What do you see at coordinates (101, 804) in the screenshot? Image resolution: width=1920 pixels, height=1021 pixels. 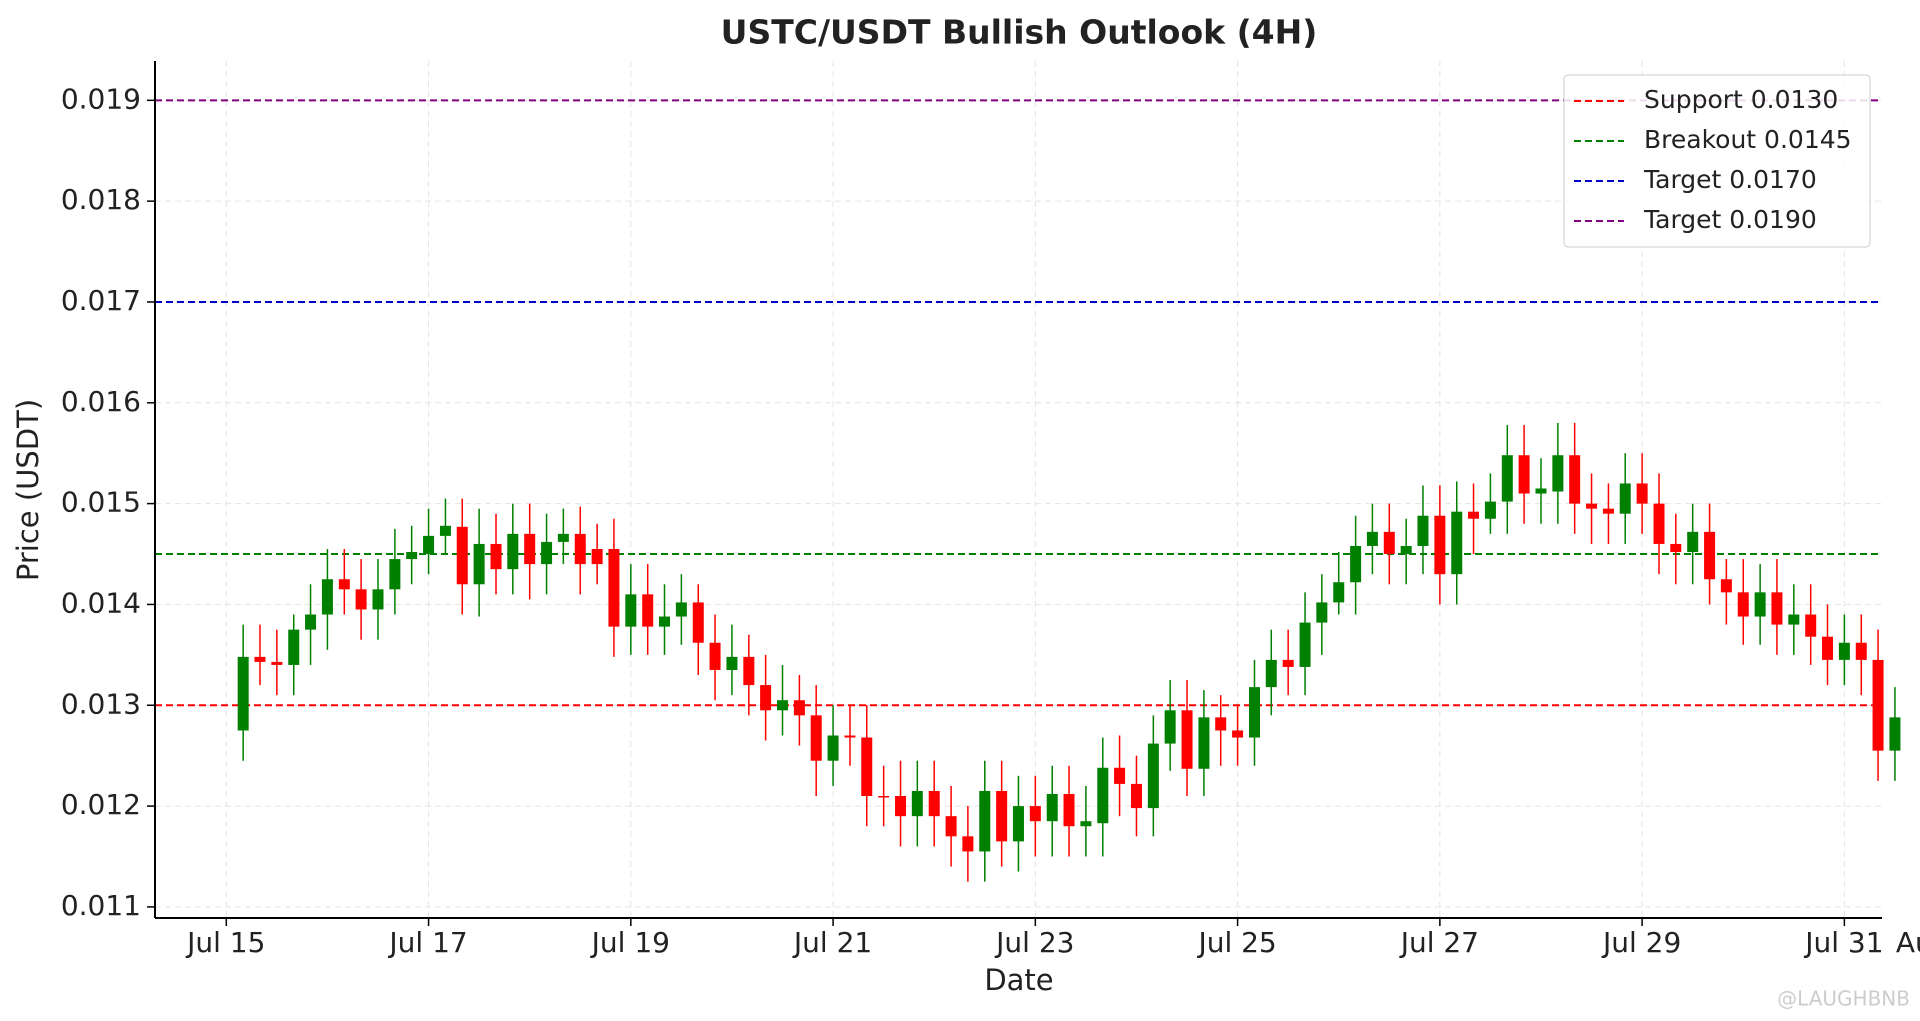 I see `y-tick-label: 0.012` at bounding box center [101, 804].